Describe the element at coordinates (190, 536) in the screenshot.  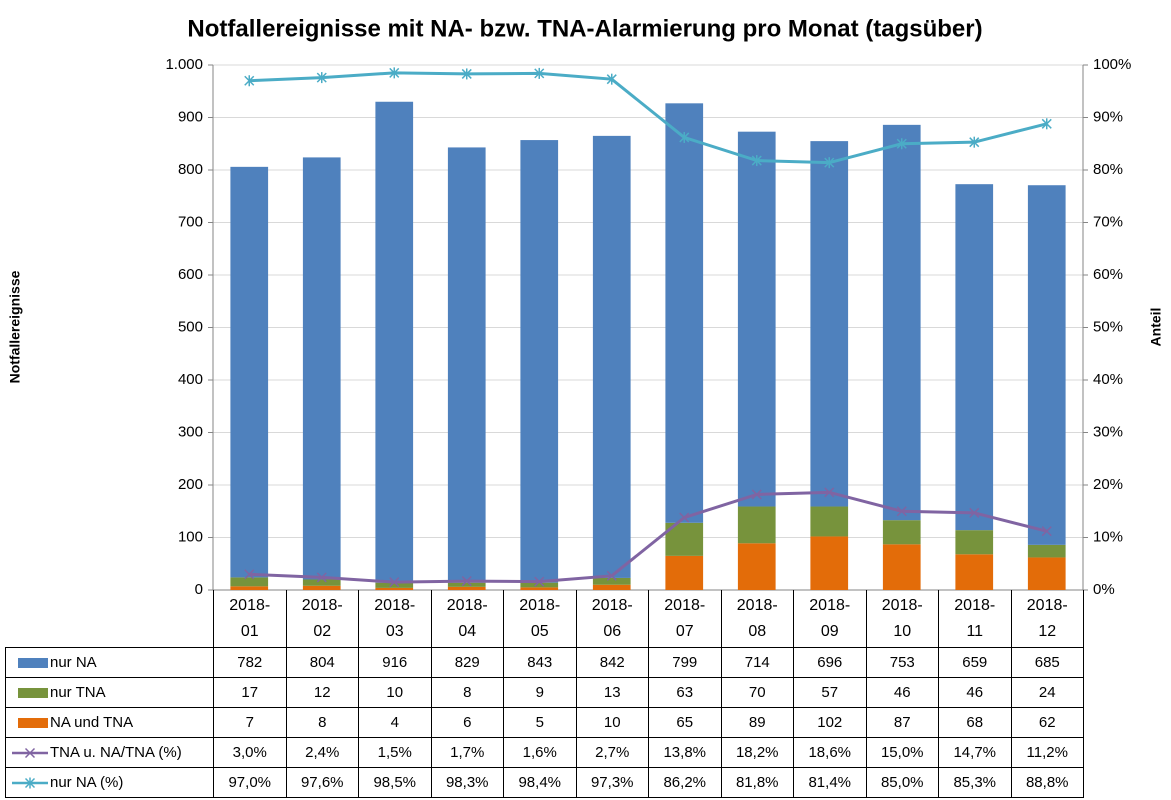
I see `y-tick-label: 100` at that location.